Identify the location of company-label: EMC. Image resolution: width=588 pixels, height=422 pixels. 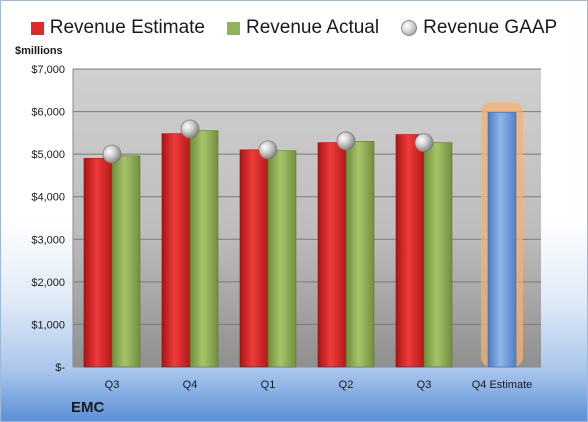
(88, 407).